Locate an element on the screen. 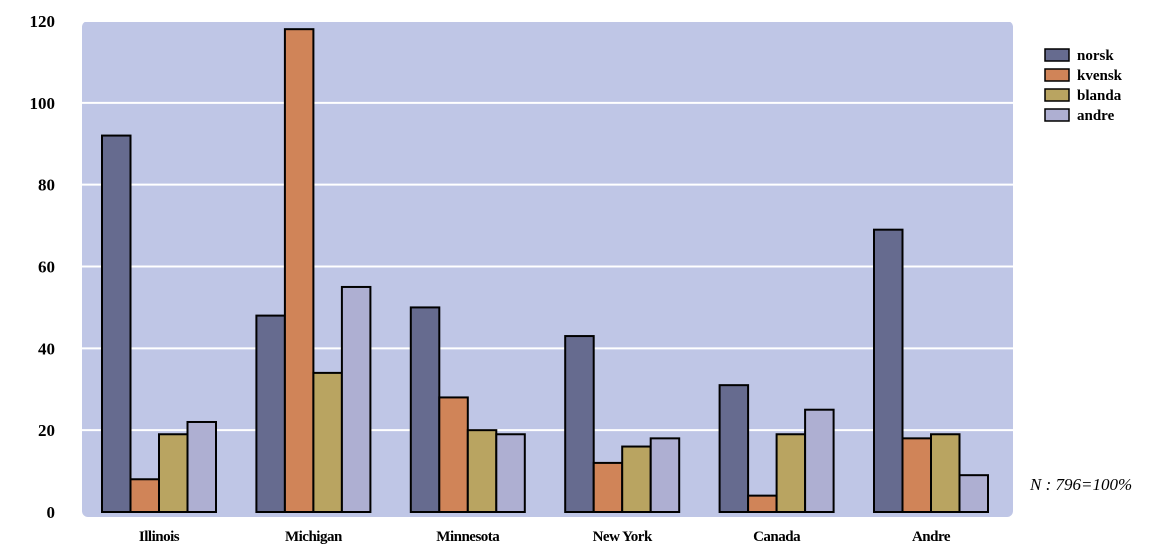 This screenshot has height=548, width=1161. legend-label: blanda is located at coordinates (1099, 96).